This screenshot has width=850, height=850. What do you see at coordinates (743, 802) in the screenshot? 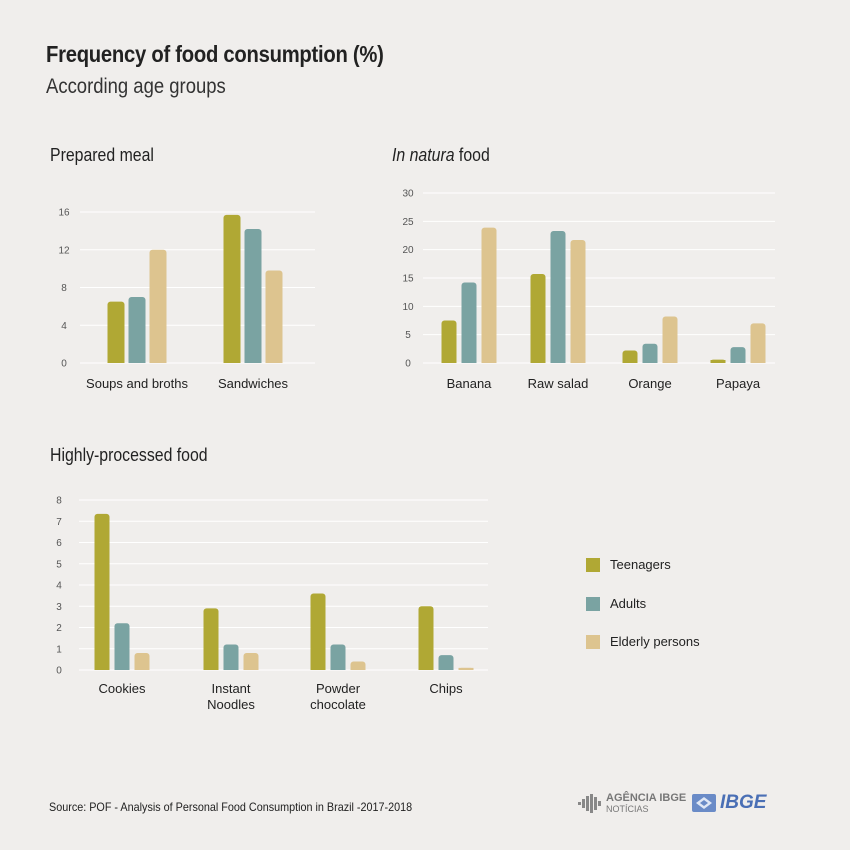
I see `ibge-logo-text: IBGE` at bounding box center [743, 802].